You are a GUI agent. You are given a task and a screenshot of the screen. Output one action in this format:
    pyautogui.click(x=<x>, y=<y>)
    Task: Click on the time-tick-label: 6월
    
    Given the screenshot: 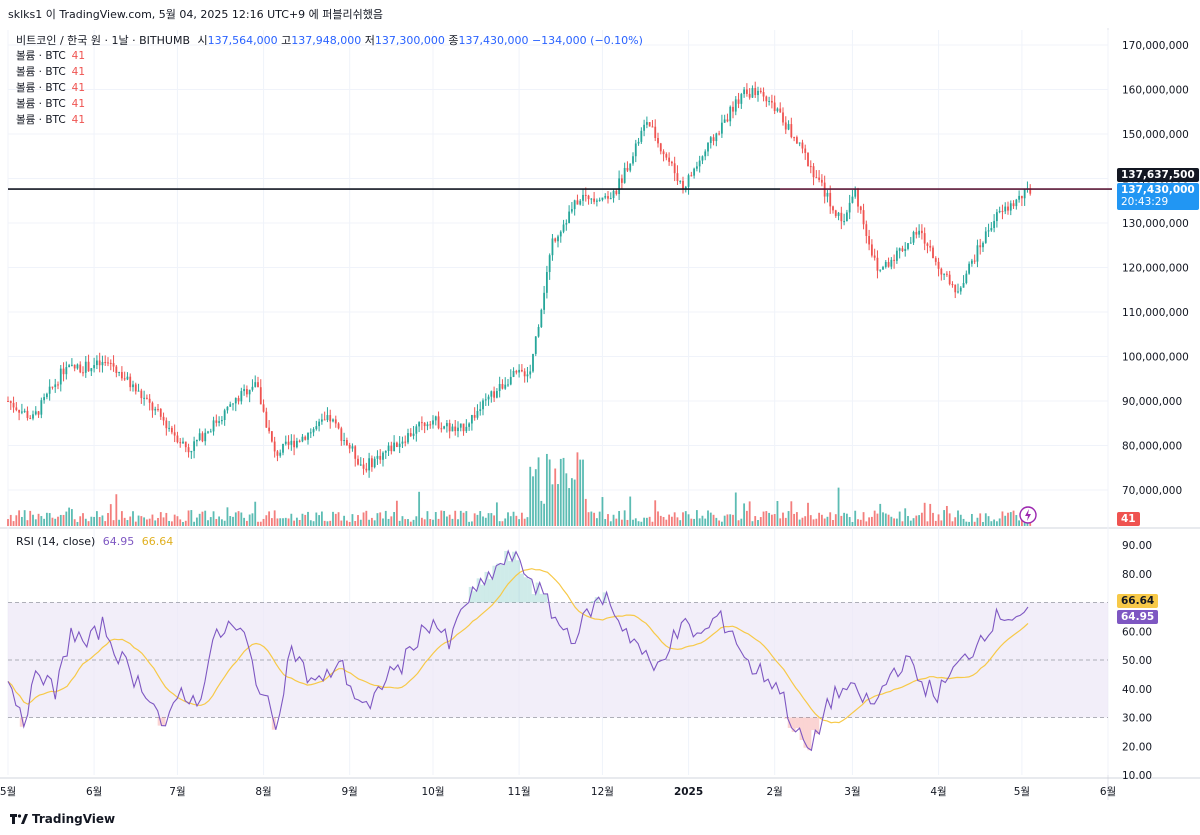 What is the action you would take?
    pyautogui.click(x=1108, y=792)
    